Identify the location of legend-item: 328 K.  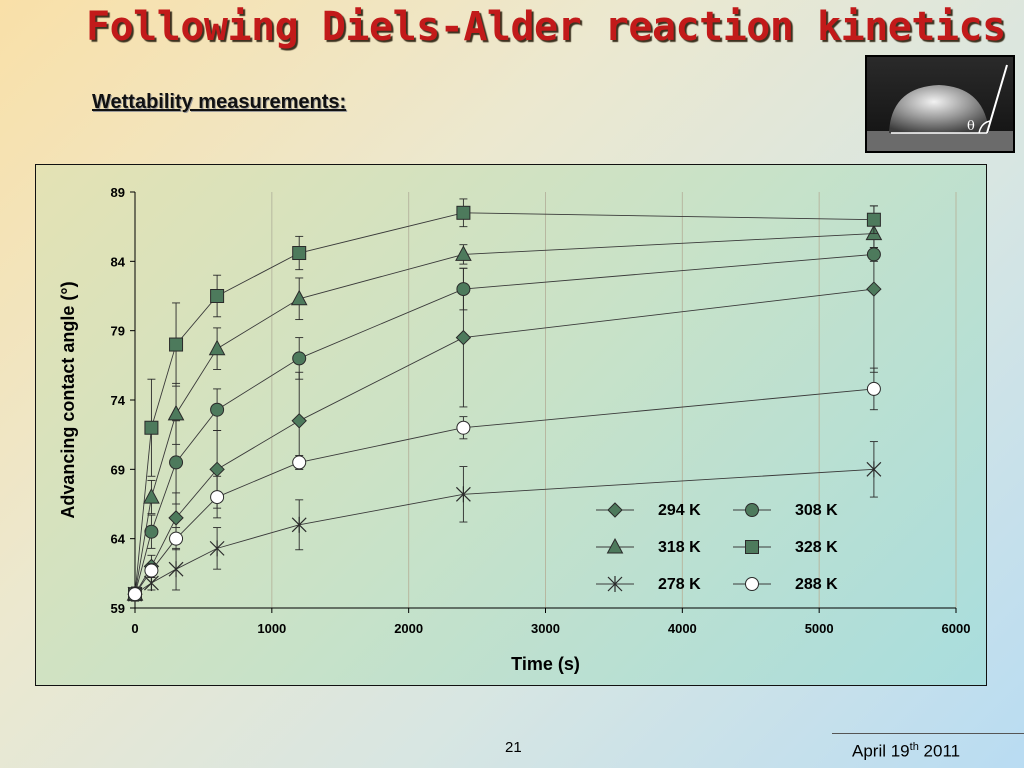
(785, 547).